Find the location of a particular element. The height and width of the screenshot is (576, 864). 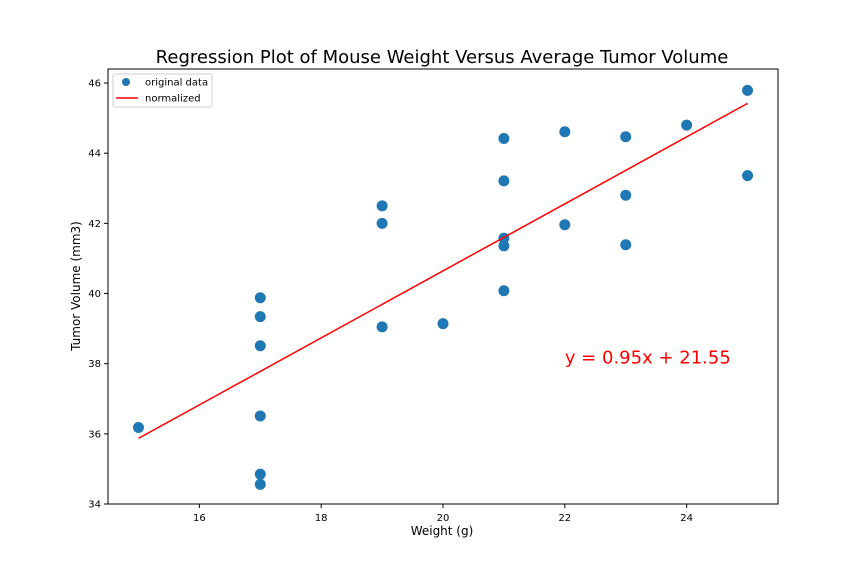

legend-label-normalized: normalized is located at coordinates (173, 99).